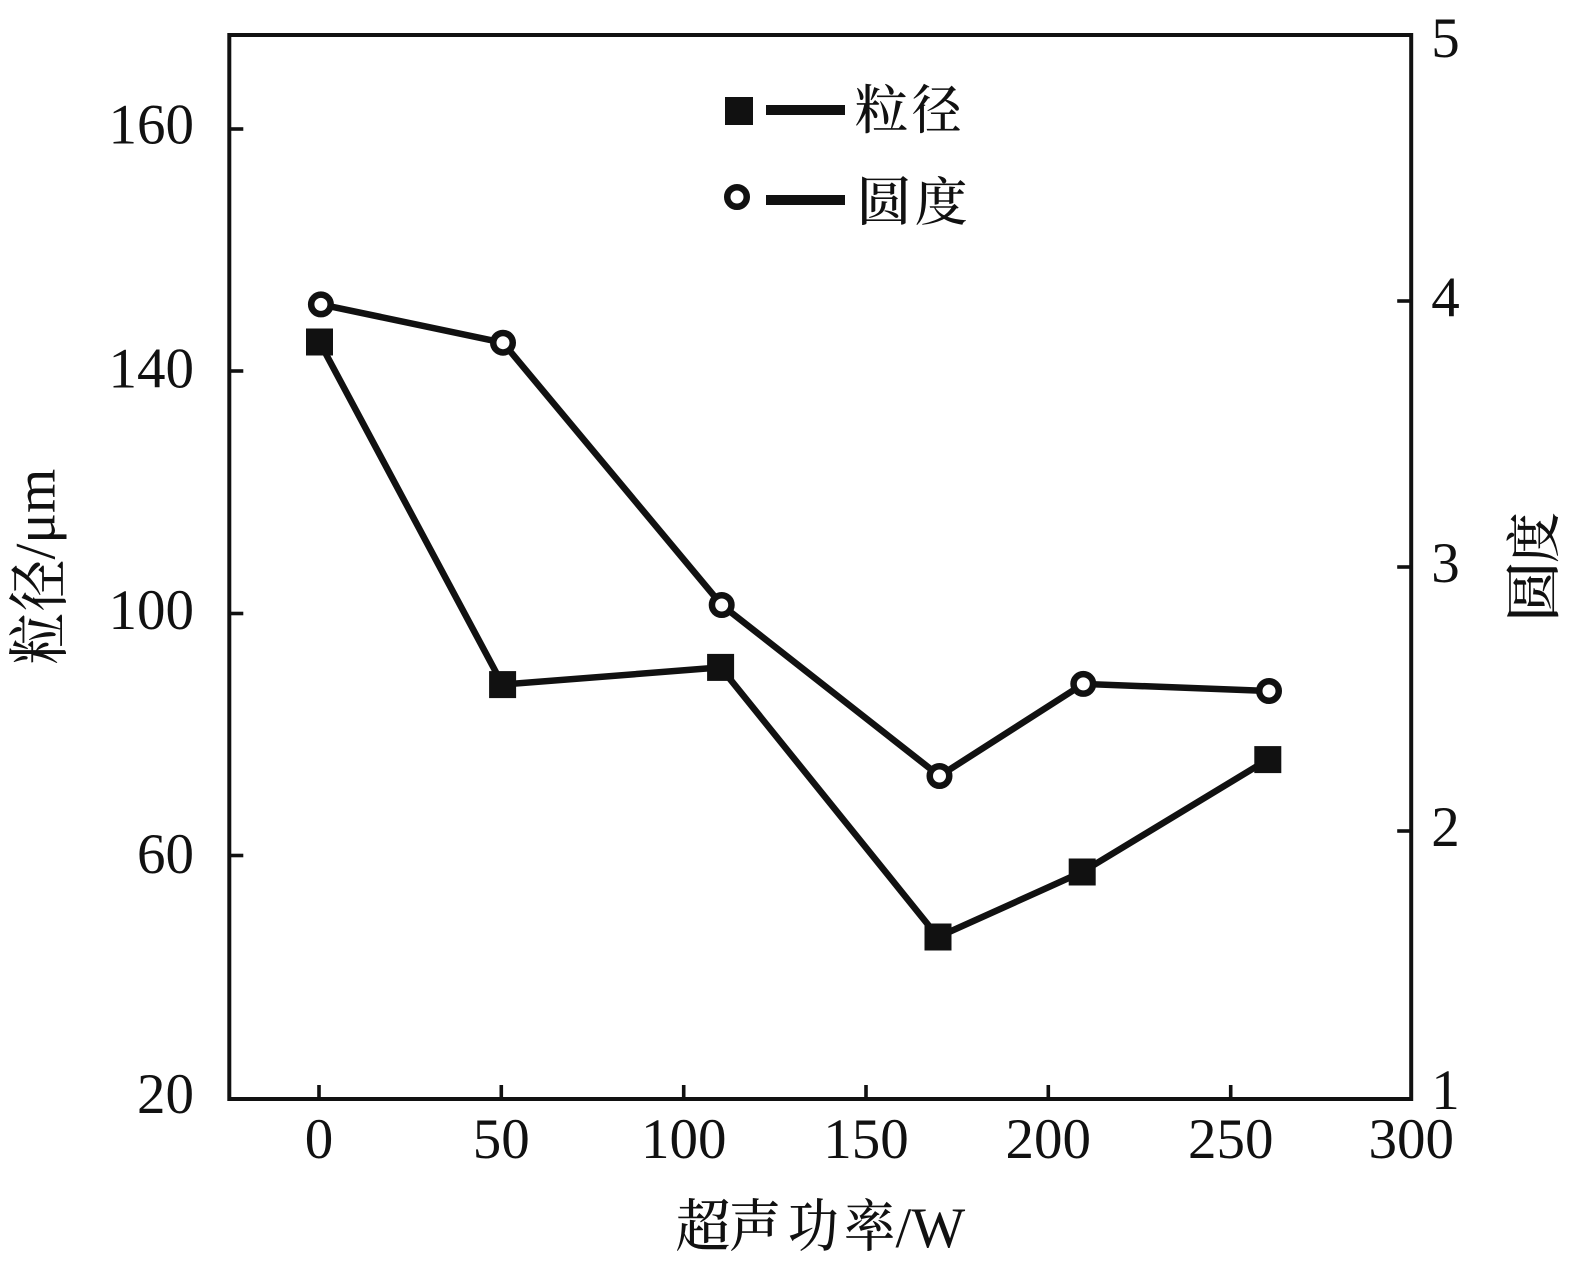  I want to click on svg-text: 160, so click(152, 125).